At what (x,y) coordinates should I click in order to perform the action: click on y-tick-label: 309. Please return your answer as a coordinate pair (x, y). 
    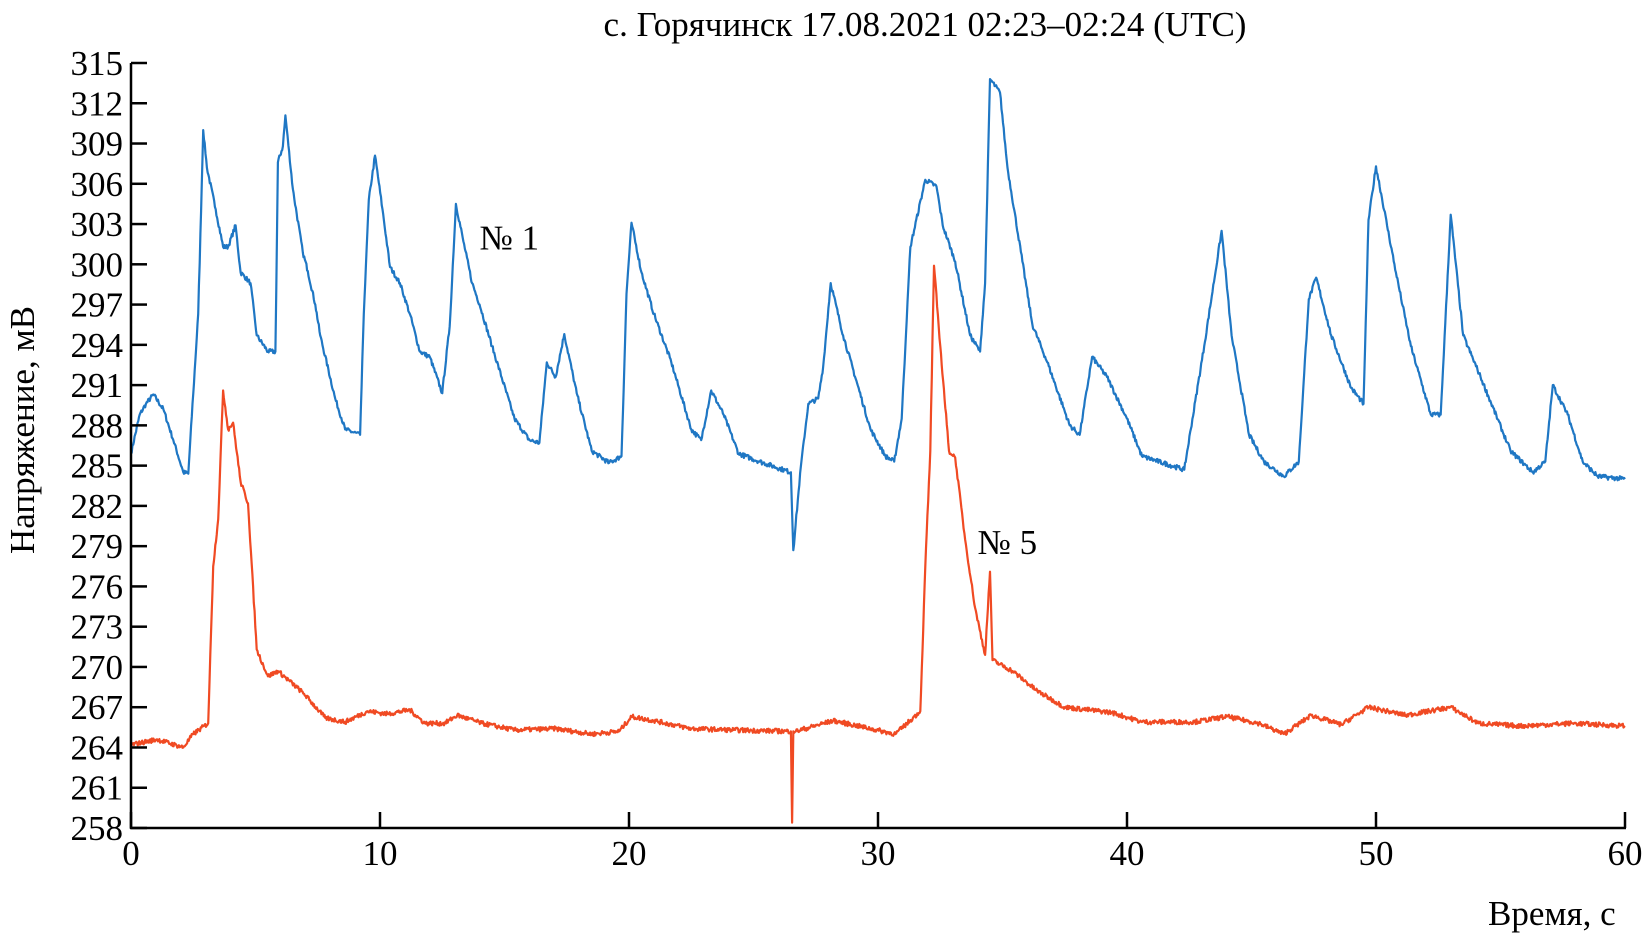
    Looking at the image, I should click on (97, 144).